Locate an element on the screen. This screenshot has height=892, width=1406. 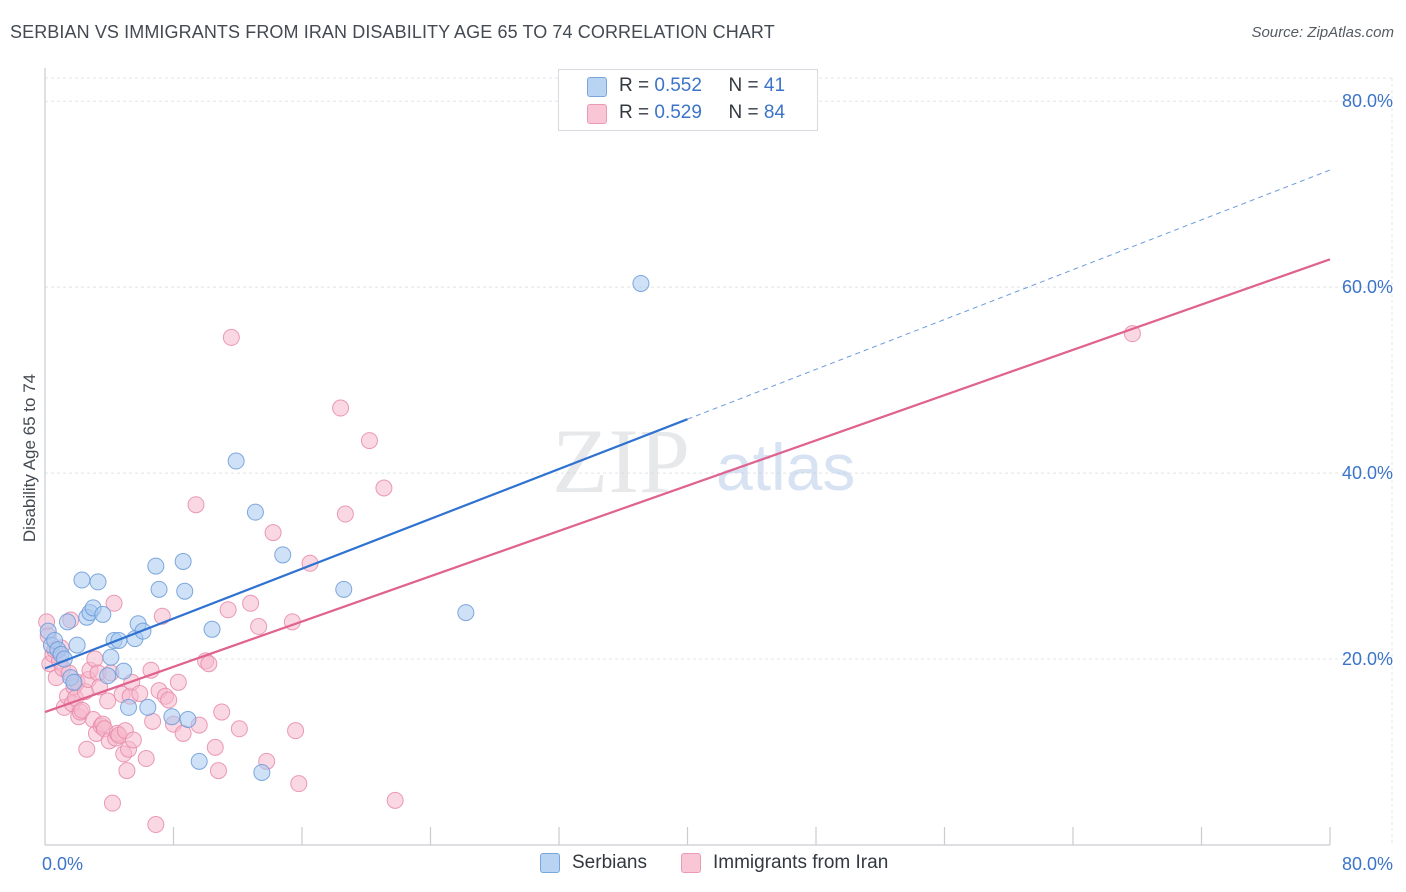
iran-n-label: N = is located at coordinates (743, 112).